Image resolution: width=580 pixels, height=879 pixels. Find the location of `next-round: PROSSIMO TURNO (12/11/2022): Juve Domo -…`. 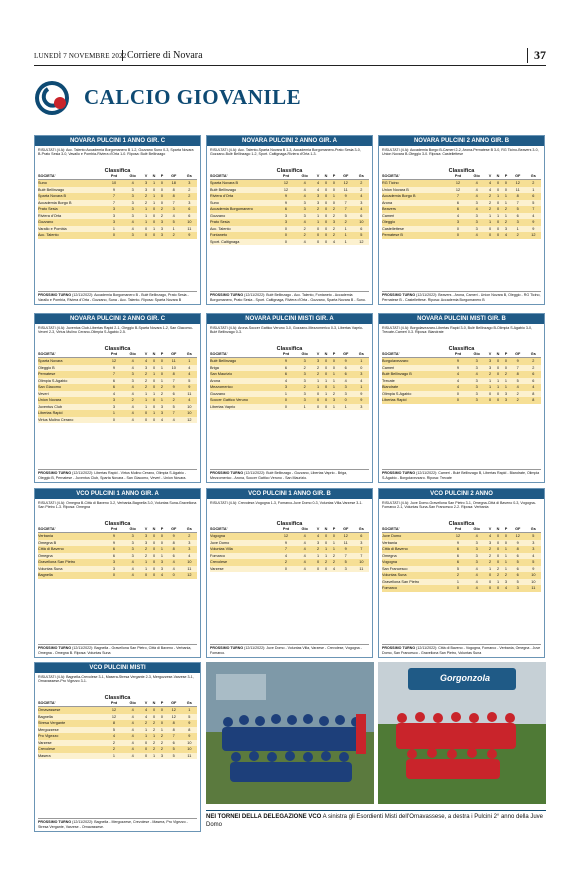

next-round: PROSSIMO TURNO (12/11/2022): Juve Domo -… is located at coordinates (289, 649).